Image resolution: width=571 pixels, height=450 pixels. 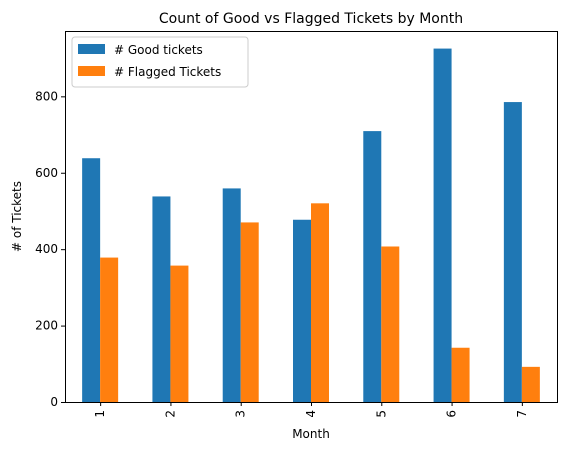 I want to click on y-axis: 0 200 400 600 800, so click(x=50, y=249).